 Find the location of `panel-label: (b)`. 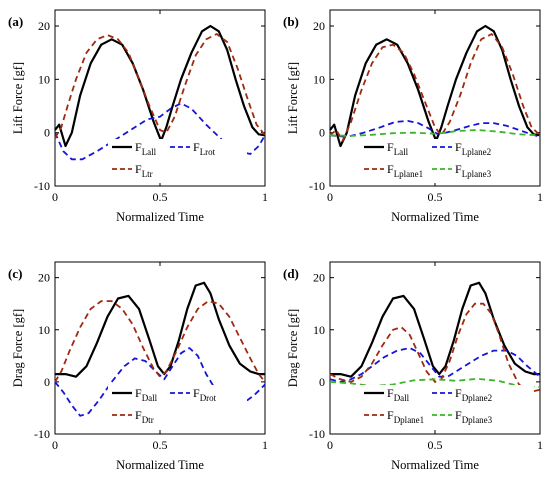

panel-label: (b) is located at coordinates (291, 21).